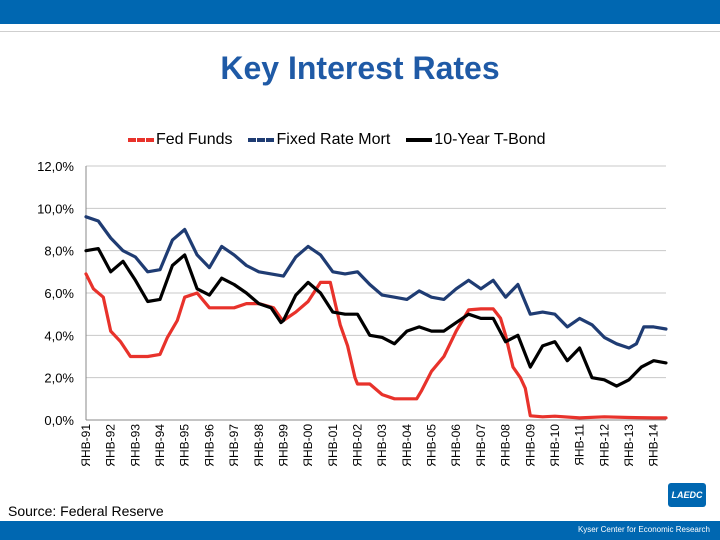  What do you see at coordinates (261, 140) in the screenshot?
I see `legend-swatch-fixed-rate-mort` at bounding box center [261, 140].